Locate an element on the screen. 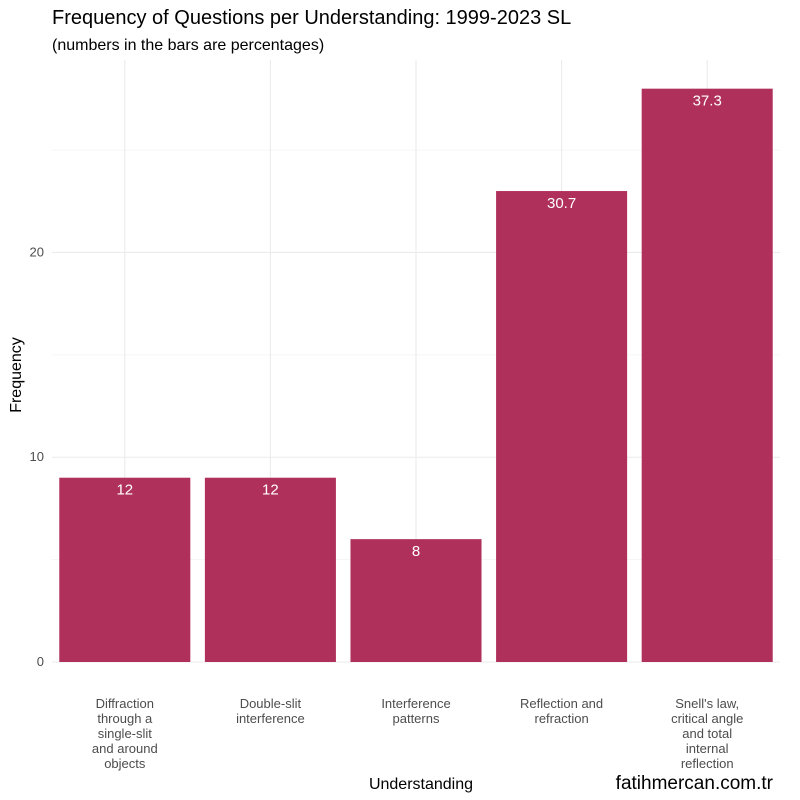  x-tick-label-line: single-slit is located at coordinates (125, 733).